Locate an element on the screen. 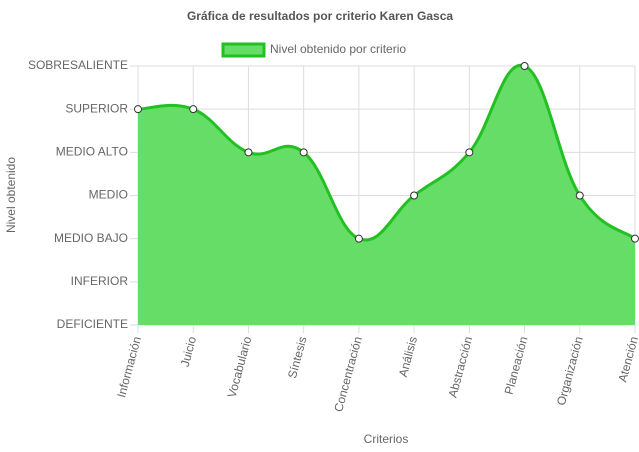 Image resolution: width=639 pixels, height=452 pixels. y-tick-label: DEFICIENTE is located at coordinates (92, 324).